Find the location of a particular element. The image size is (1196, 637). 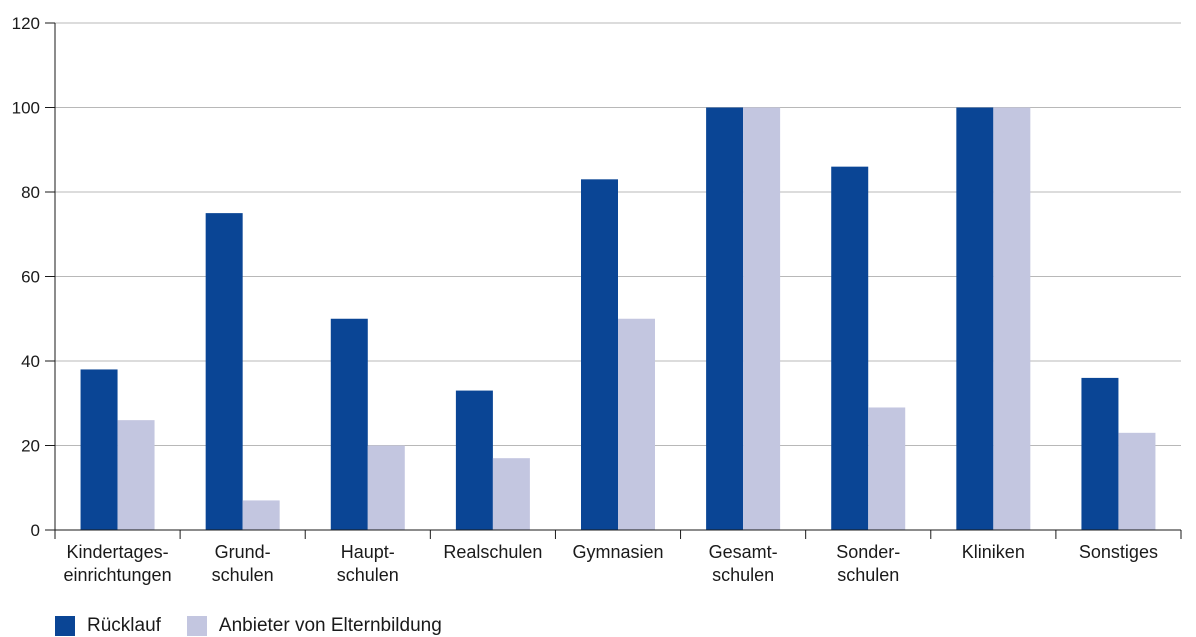

legend-item-ruecklauf: Rücklauf is located at coordinates (108, 626).